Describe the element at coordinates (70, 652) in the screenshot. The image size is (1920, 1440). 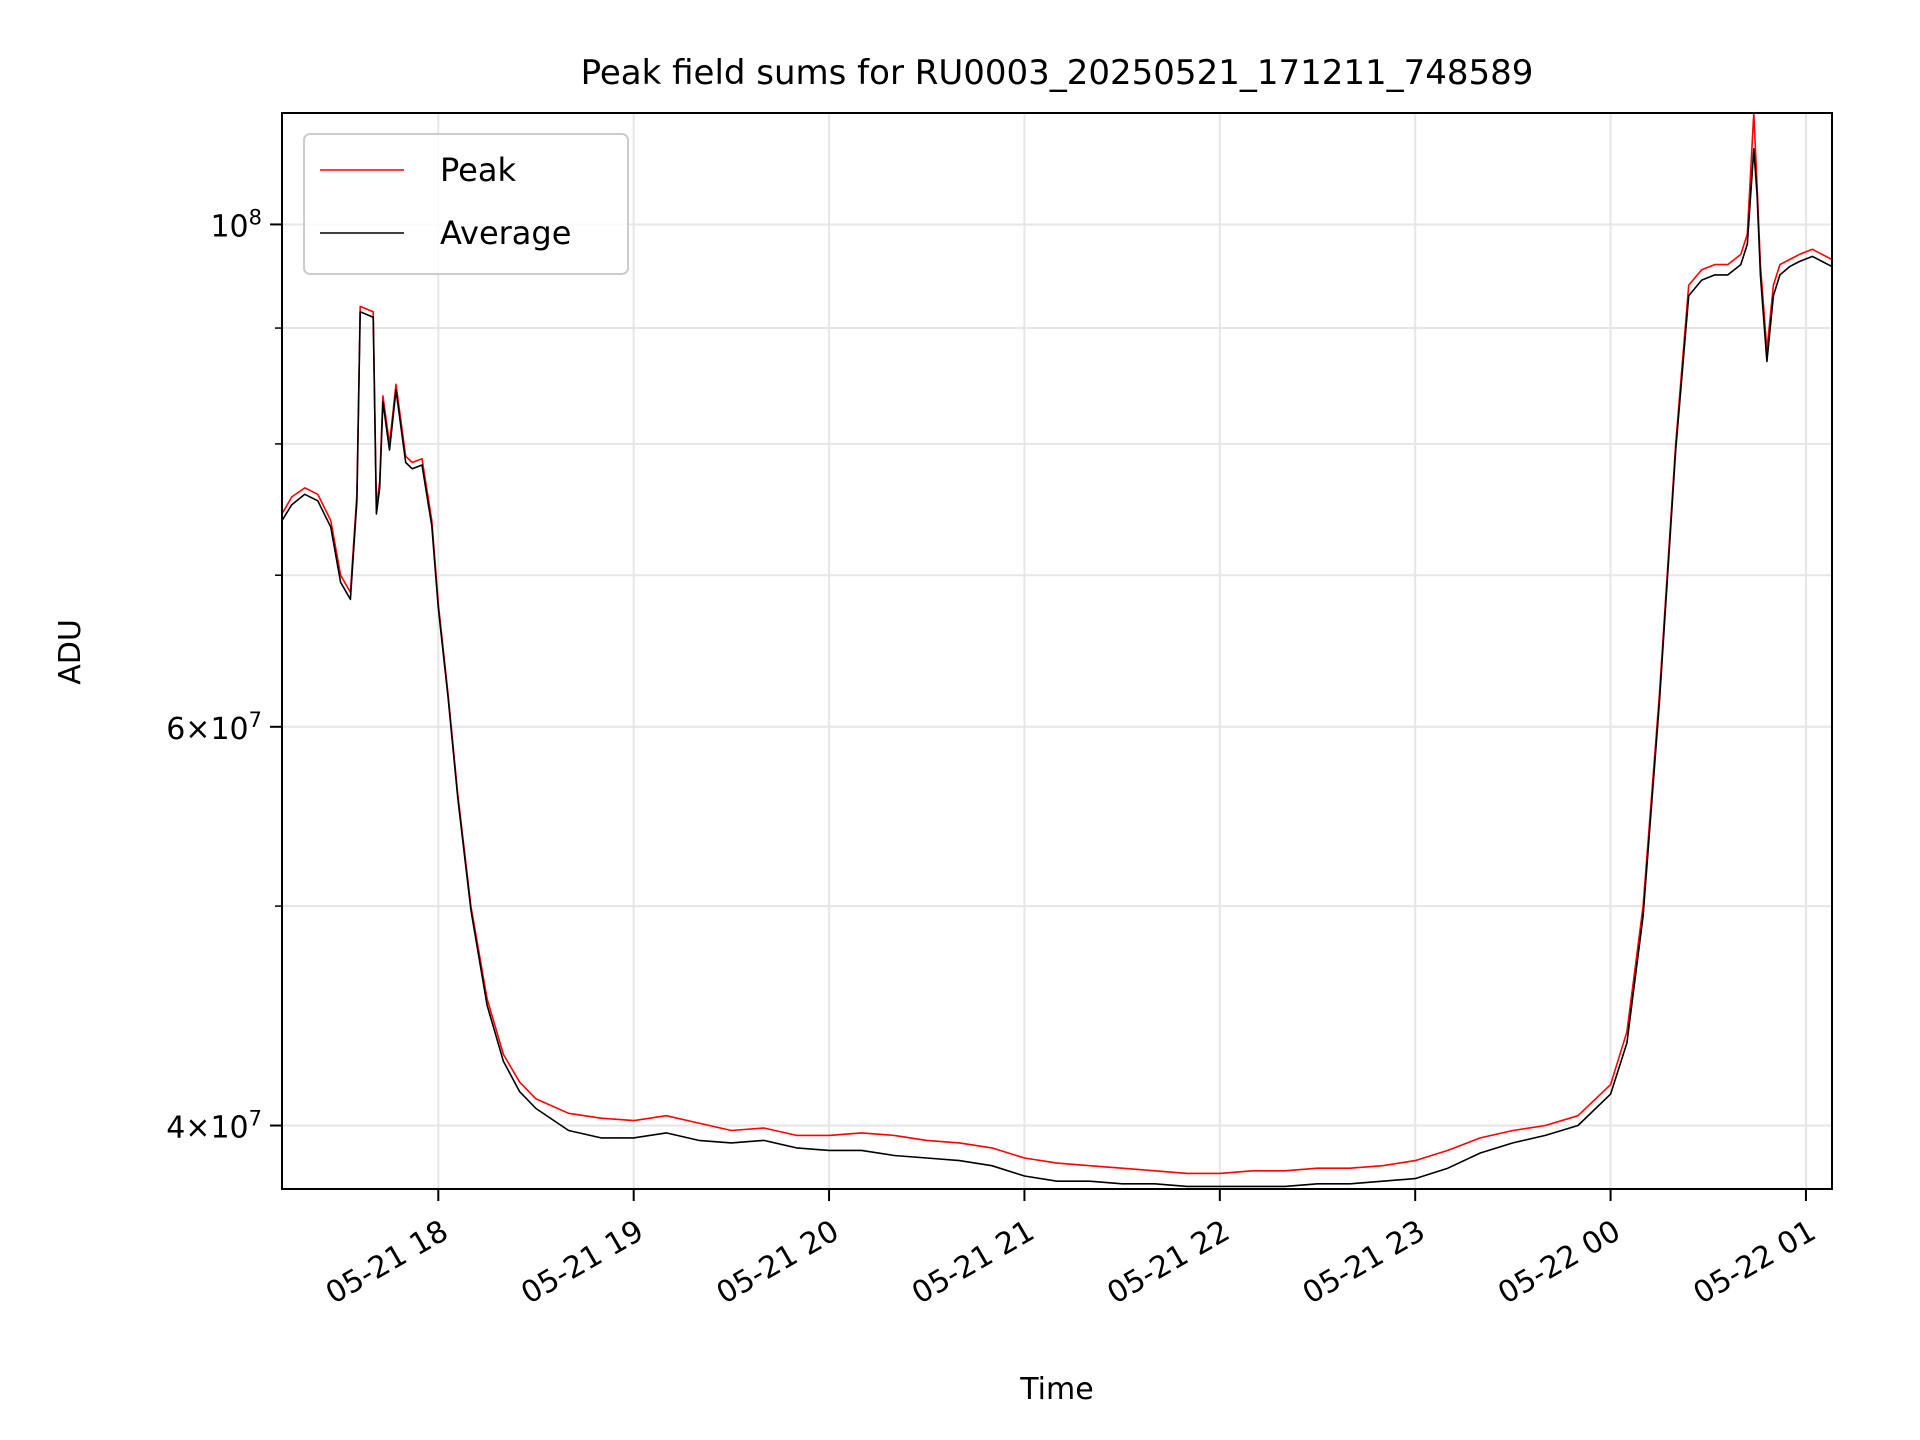
I see `y-axis-label: ADU` at that location.